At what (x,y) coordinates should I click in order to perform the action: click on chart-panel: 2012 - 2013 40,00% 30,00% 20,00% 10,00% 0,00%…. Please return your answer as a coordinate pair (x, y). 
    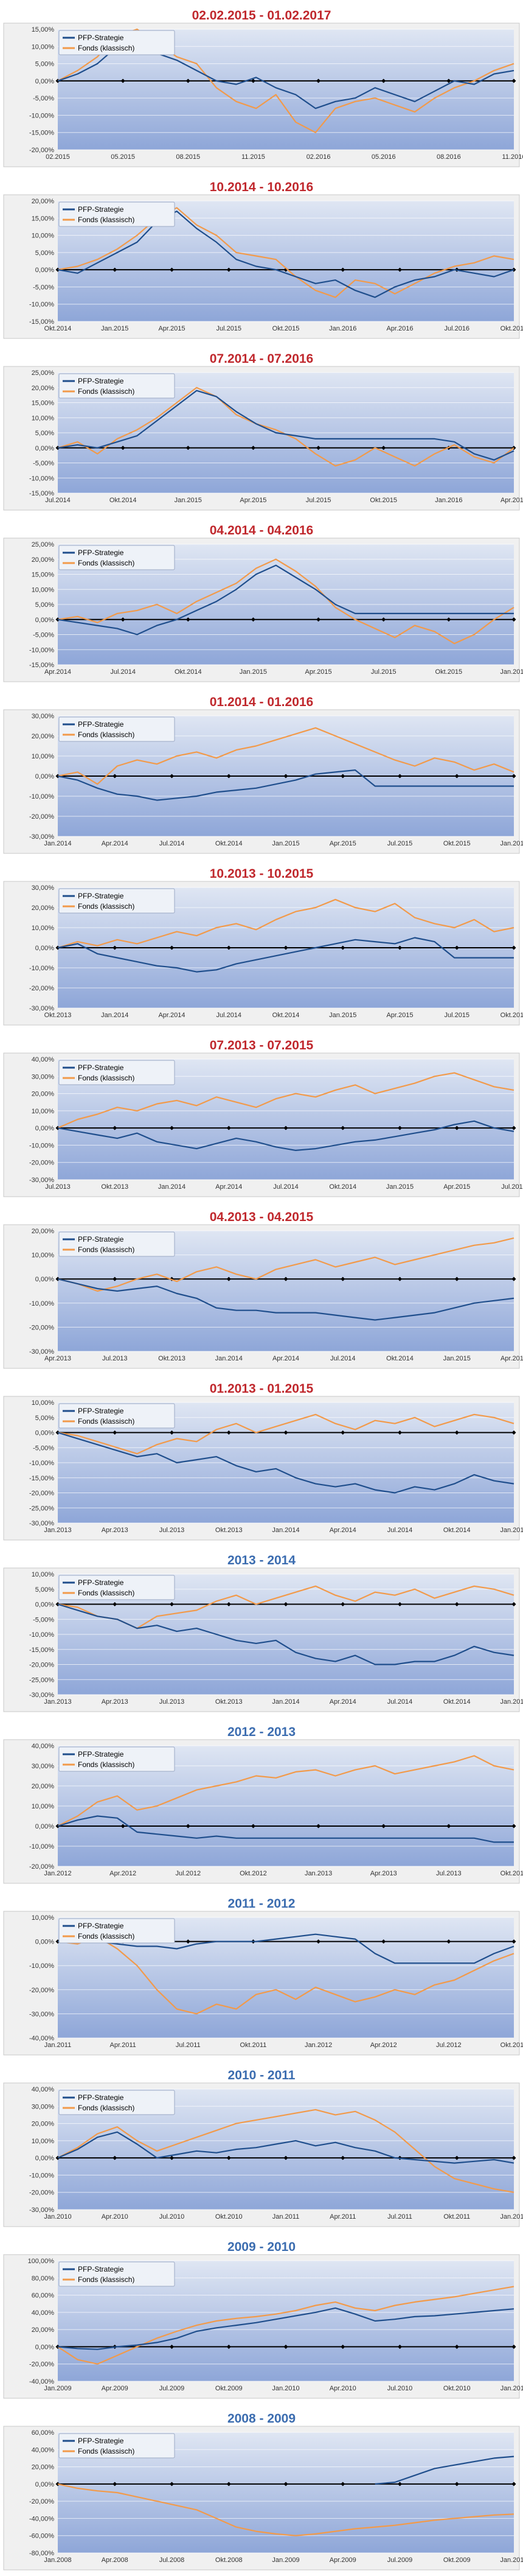
    Looking at the image, I should click on (261, 1803).